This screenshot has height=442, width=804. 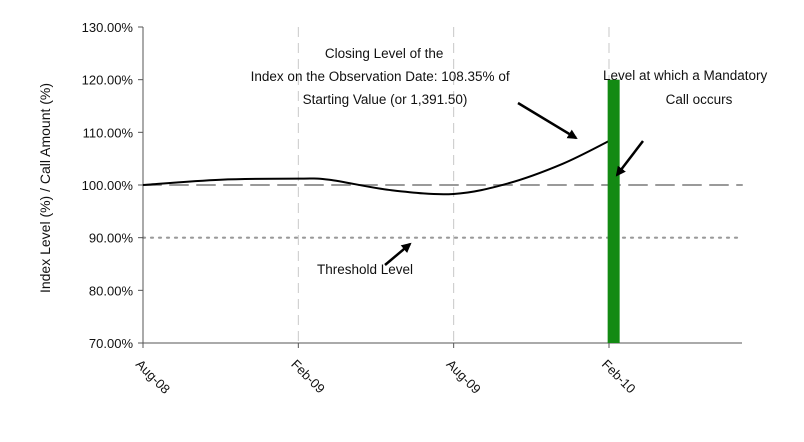 I want to click on threshold-level-annotation: Threshold Level, so click(x=365, y=269).